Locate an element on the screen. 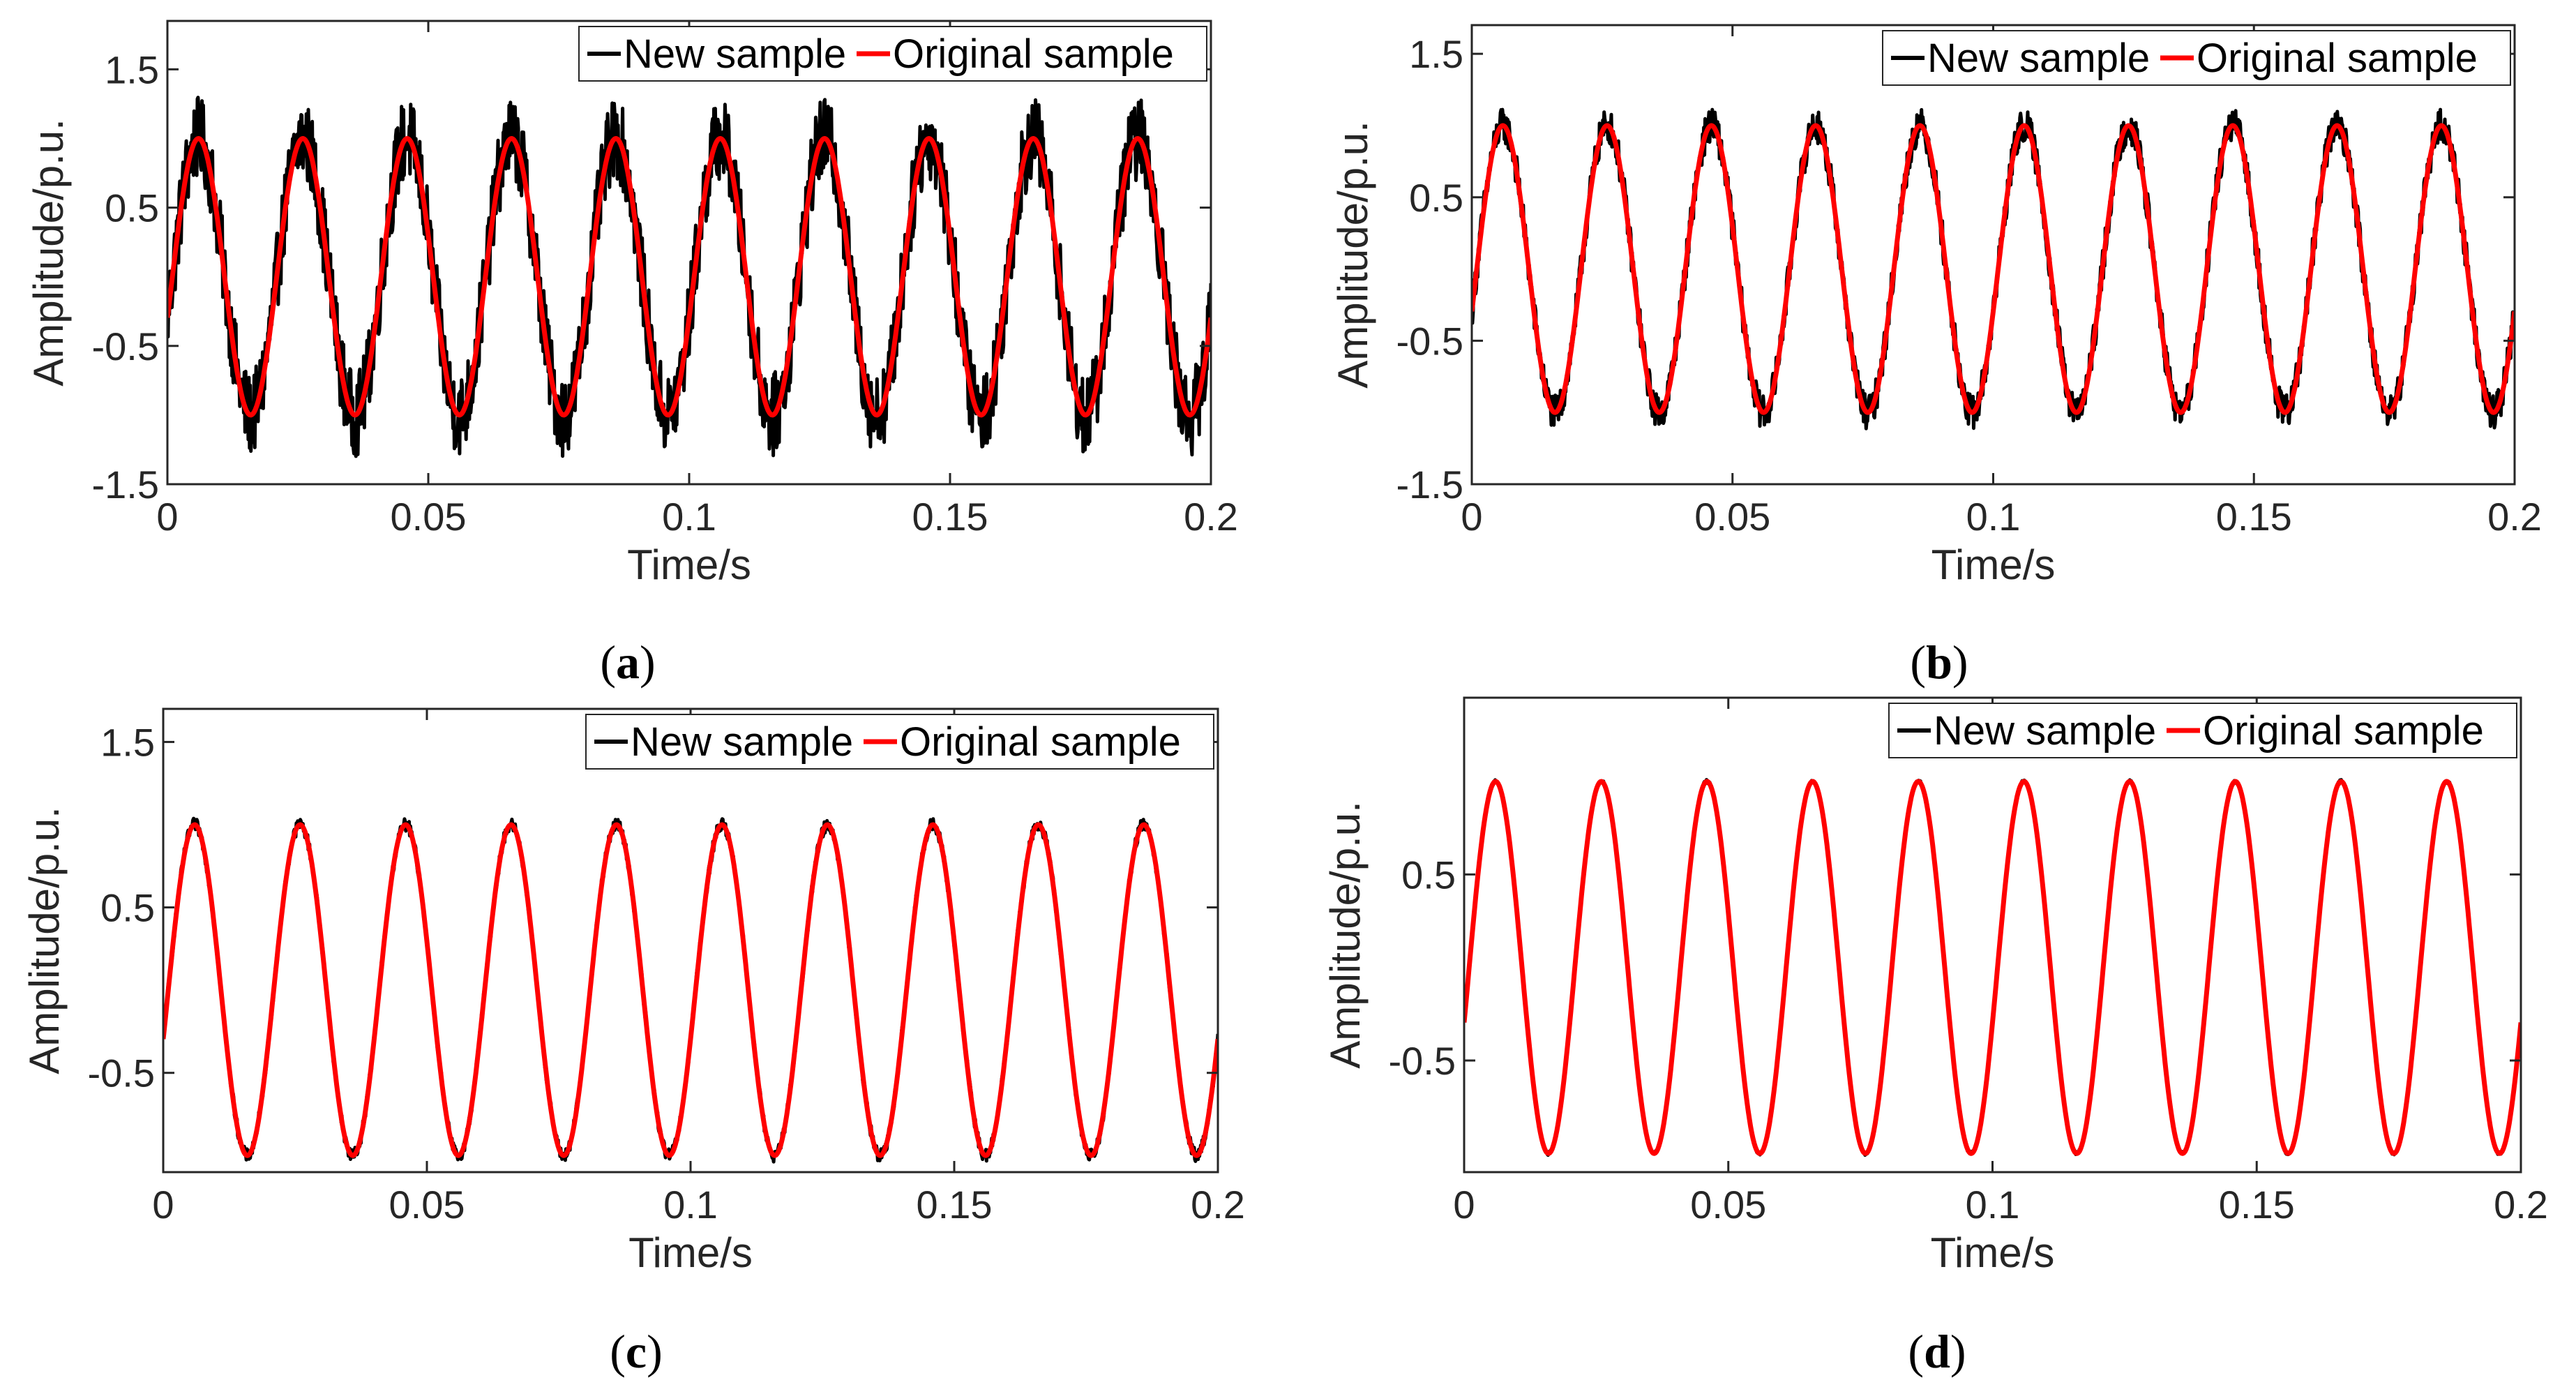 This screenshot has width=2576, height=1394. panel-caption: (b) is located at coordinates (1939, 663).